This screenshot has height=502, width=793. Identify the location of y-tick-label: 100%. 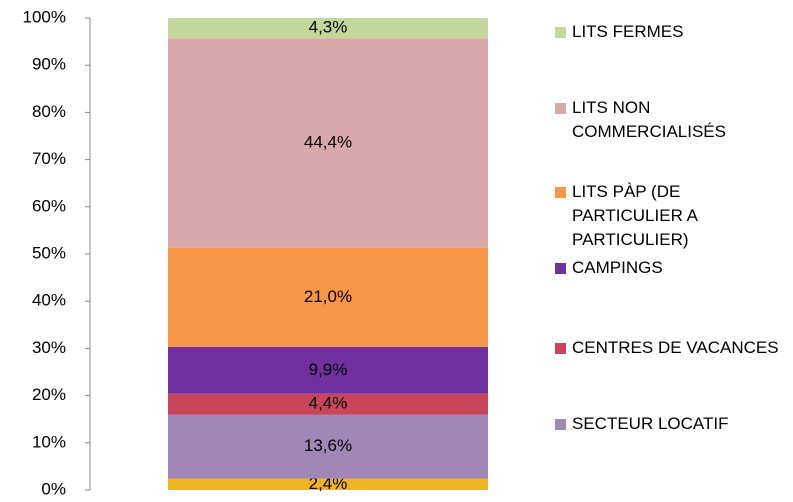
(44, 16).